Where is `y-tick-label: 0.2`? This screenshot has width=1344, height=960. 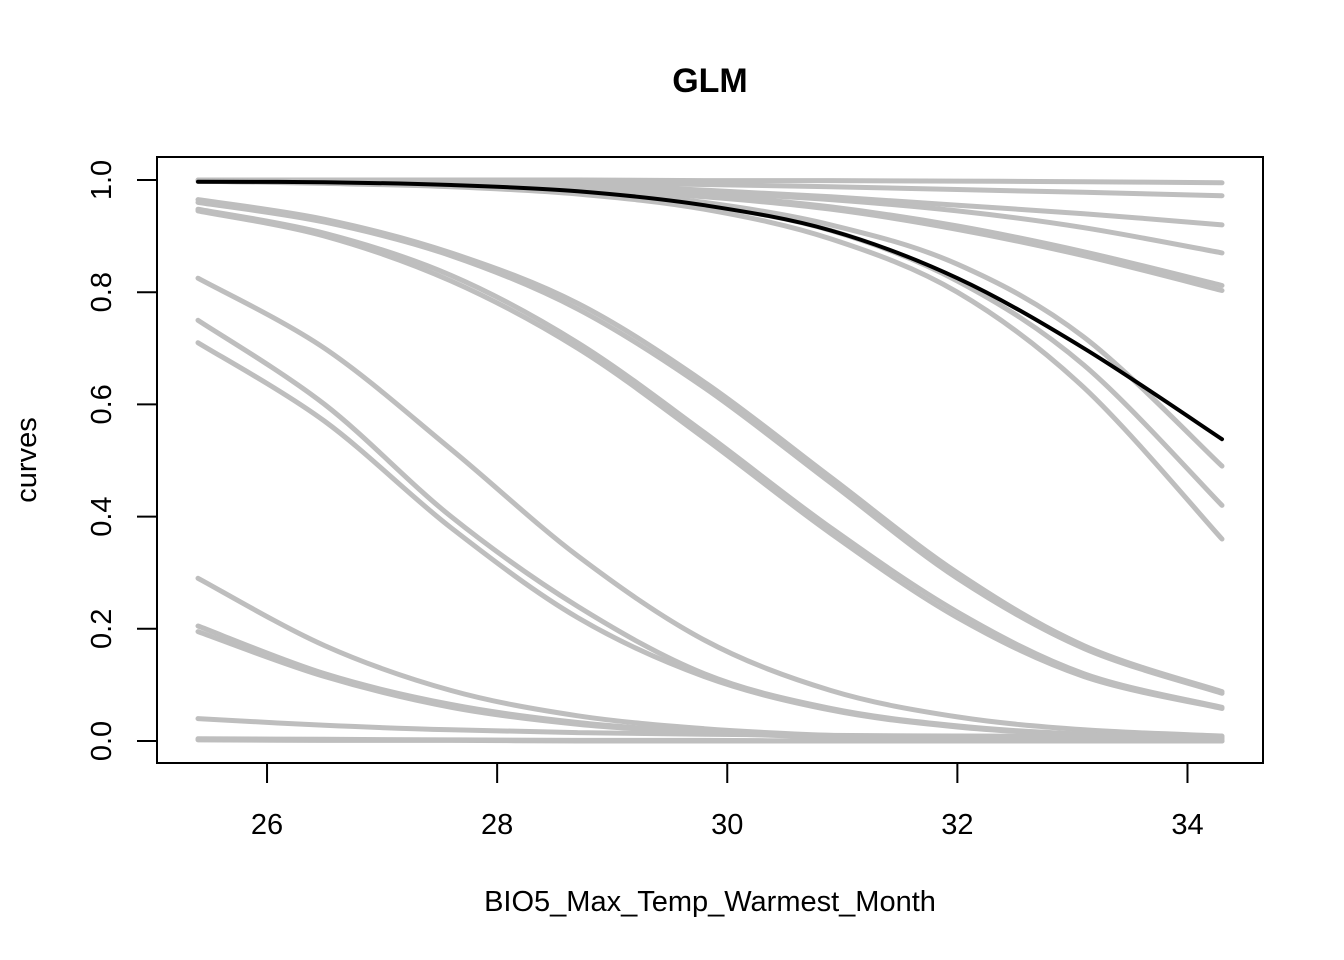 y-tick-label: 0.2 is located at coordinates (102, 629).